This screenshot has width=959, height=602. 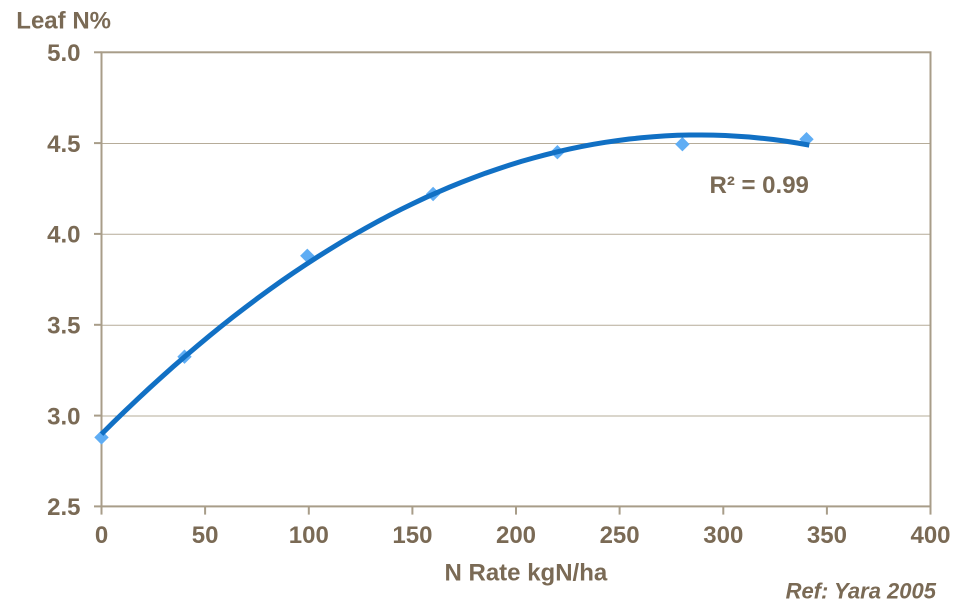 I want to click on svg-text: 4.5, so click(x=63, y=144).